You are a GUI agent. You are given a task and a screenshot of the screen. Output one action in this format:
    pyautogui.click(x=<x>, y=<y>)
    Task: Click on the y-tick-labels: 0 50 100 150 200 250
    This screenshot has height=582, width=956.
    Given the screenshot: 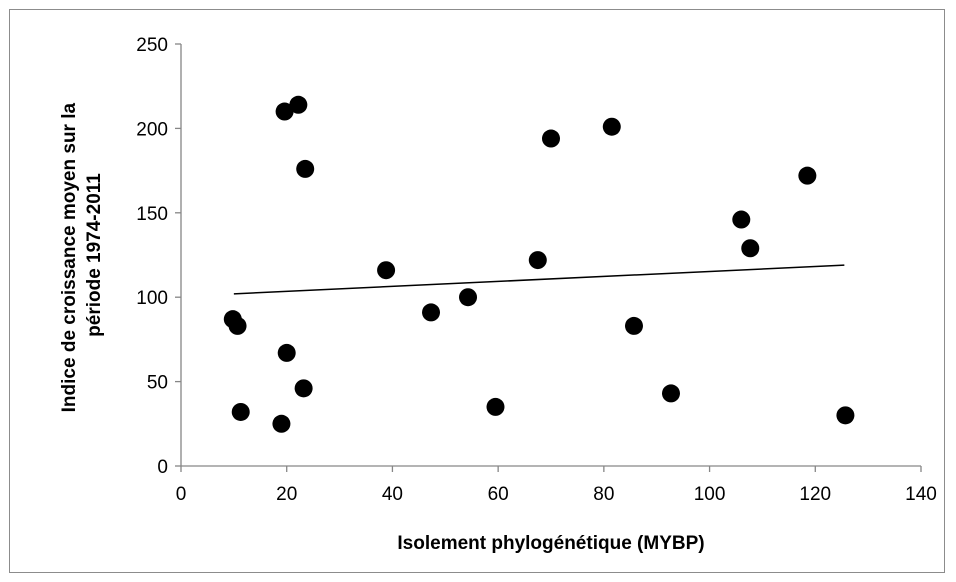 What is the action you would take?
    pyautogui.click(x=152, y=256)
    